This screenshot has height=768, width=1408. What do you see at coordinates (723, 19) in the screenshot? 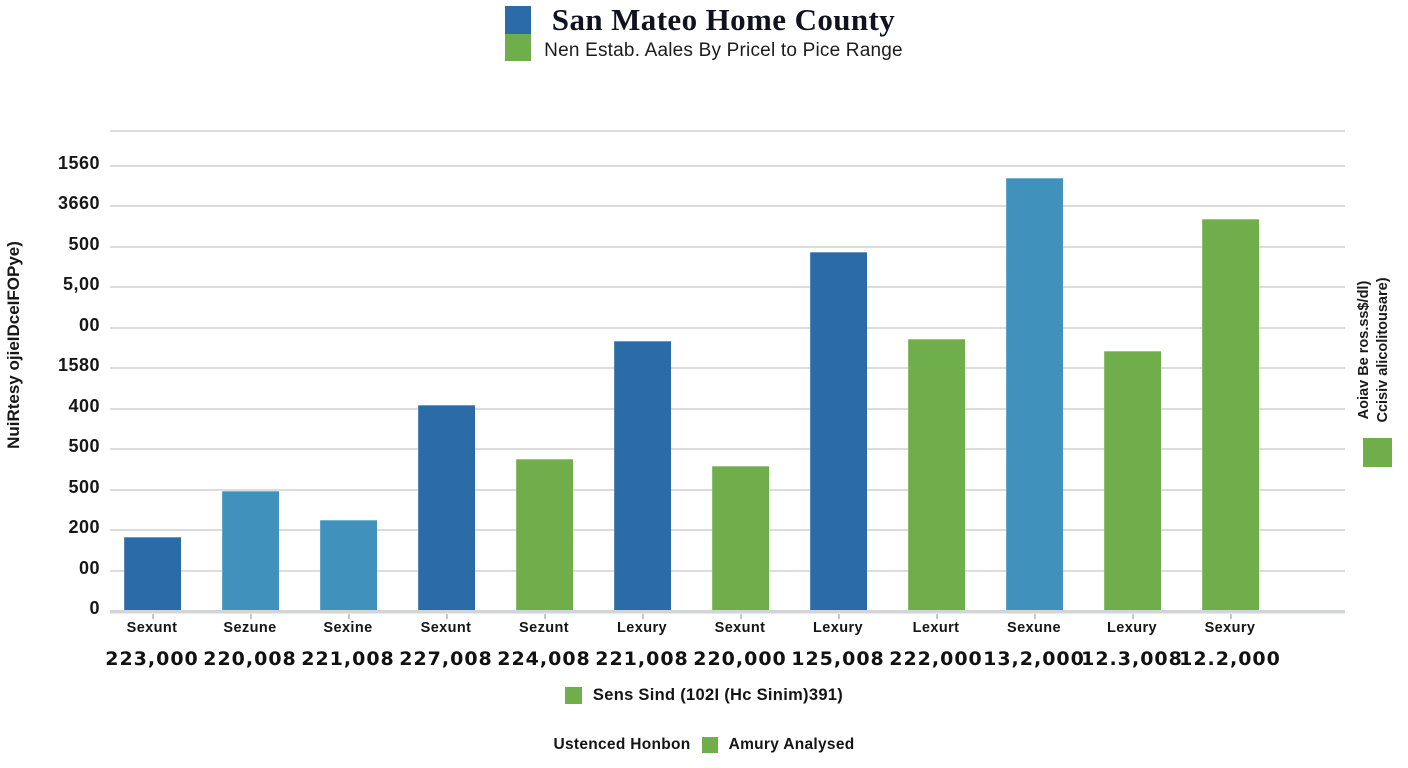
I see `chart-title: San Mateo Home County` at bounding box center [723, 19].